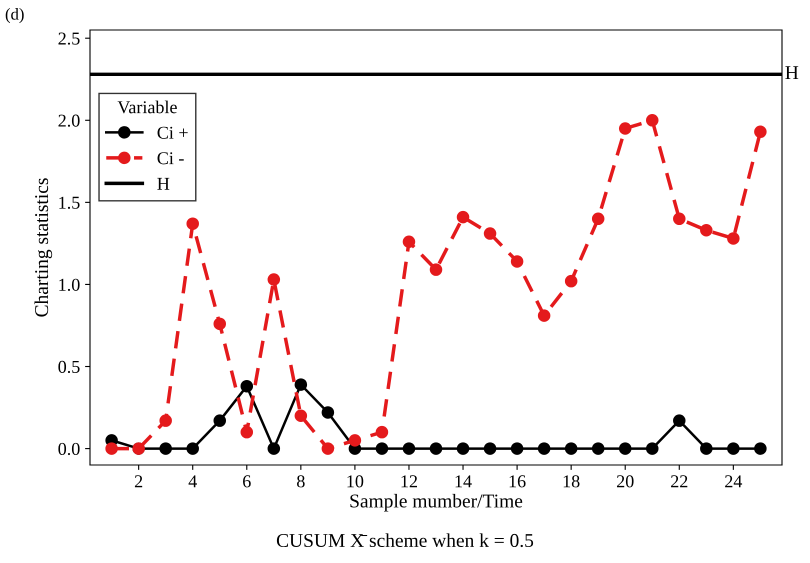  Describe the element at coordinates (625, 481) in the screenshot. I see `x-tick-label: 20` at that location.